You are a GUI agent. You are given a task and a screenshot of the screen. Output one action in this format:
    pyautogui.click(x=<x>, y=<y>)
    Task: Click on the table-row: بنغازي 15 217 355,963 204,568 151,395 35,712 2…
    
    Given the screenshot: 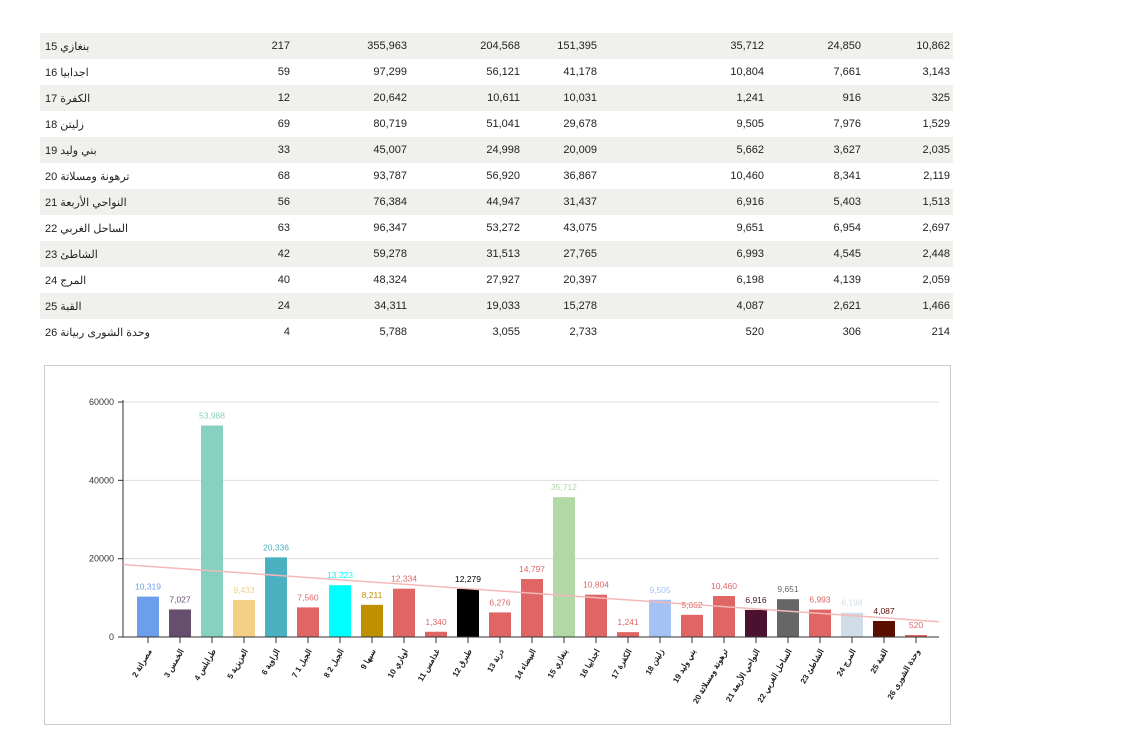 What is the action you would take?
    pyautogui.click(x=496, y=46)
    